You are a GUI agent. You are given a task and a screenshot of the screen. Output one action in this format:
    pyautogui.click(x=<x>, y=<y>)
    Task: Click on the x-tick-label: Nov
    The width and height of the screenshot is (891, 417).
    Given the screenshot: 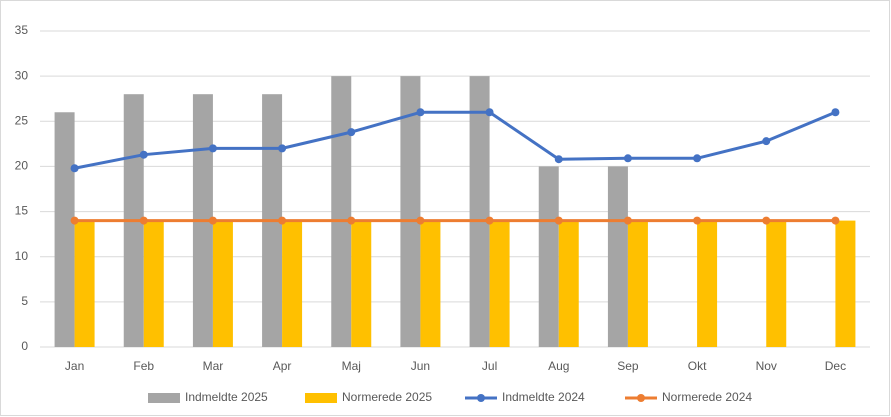 What is the action you would take?
    pyautogui.click(x=766, y=366)
    